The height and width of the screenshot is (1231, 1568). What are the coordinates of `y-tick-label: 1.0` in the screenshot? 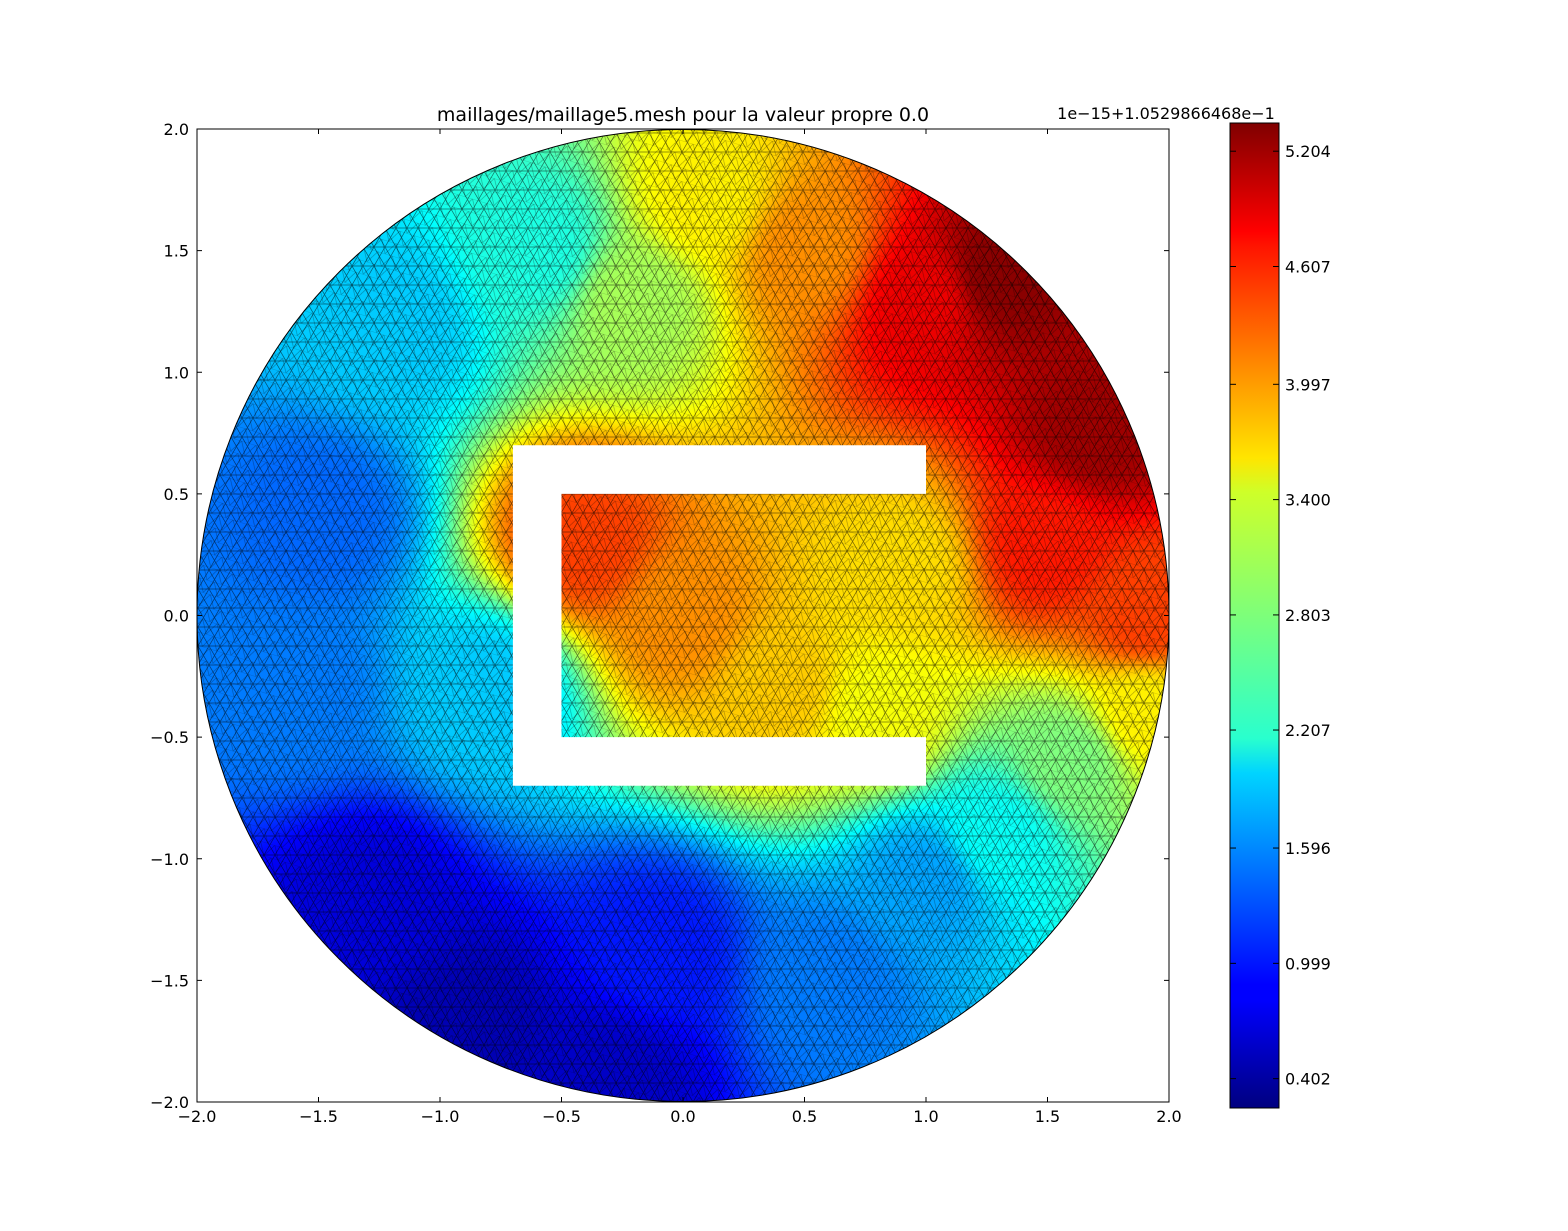 It's located at (176, 372).